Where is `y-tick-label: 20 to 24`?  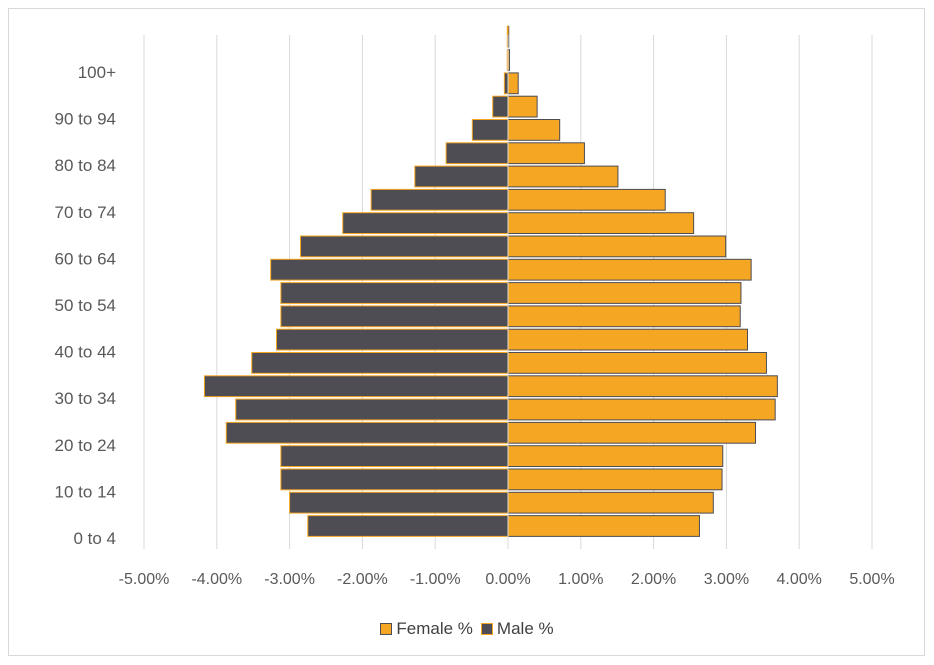 y-tick-label: 20 to 24 is located at coordinates (85, 445).